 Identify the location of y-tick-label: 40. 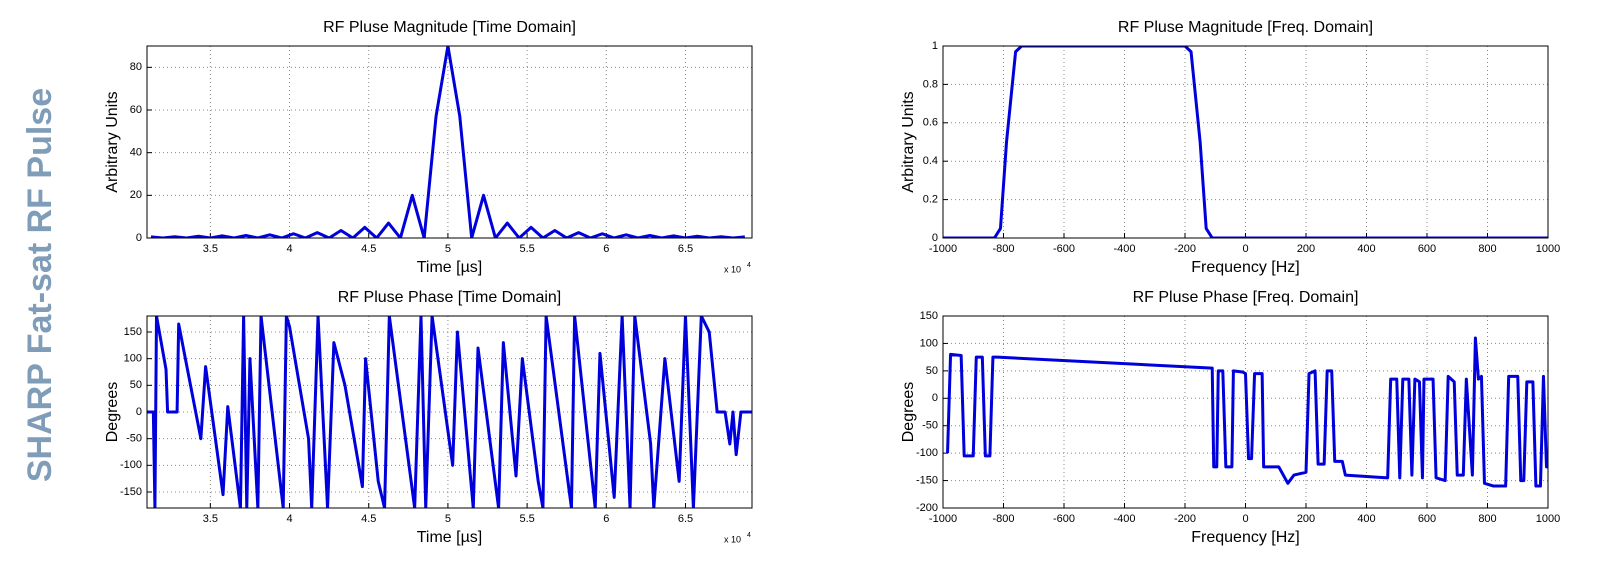
(136, 153).